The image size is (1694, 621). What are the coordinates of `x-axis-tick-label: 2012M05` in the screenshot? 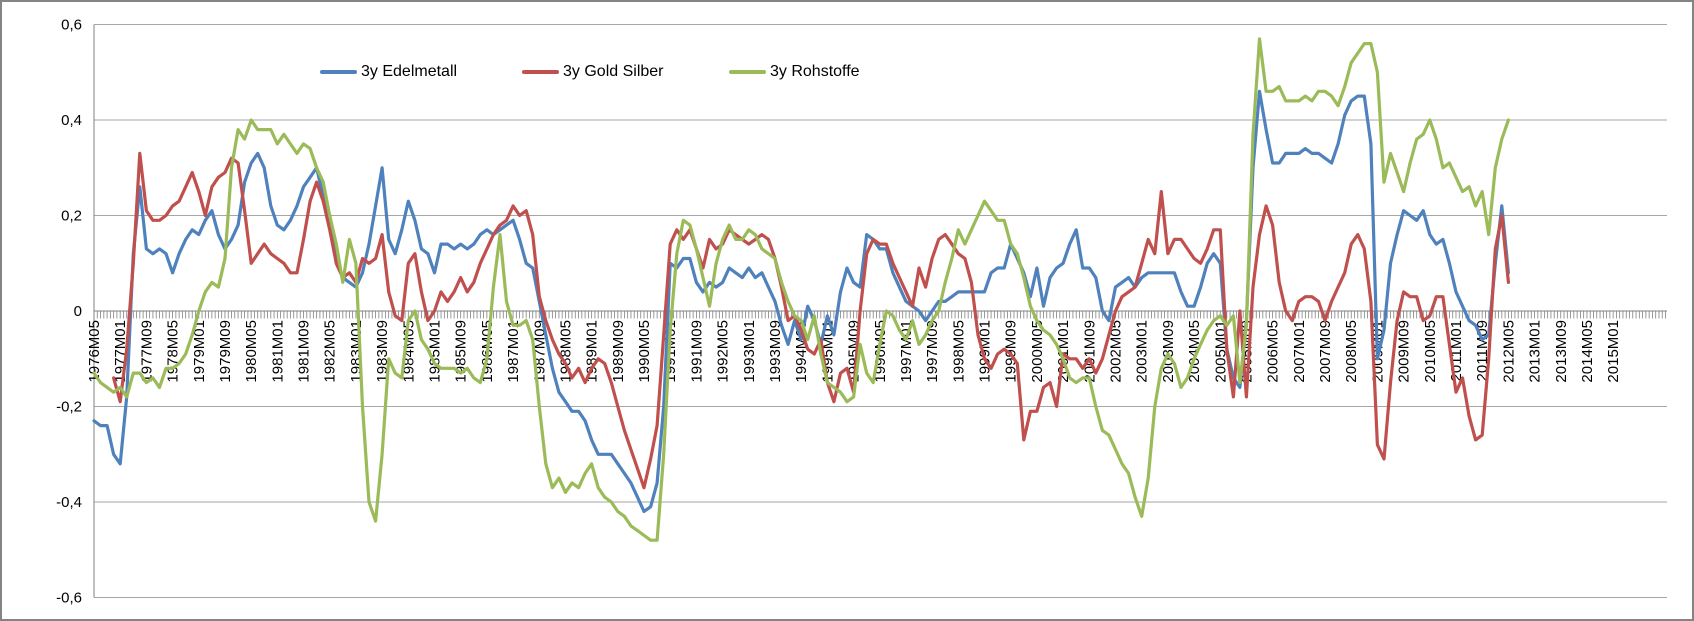 It's located at (1508, 351).